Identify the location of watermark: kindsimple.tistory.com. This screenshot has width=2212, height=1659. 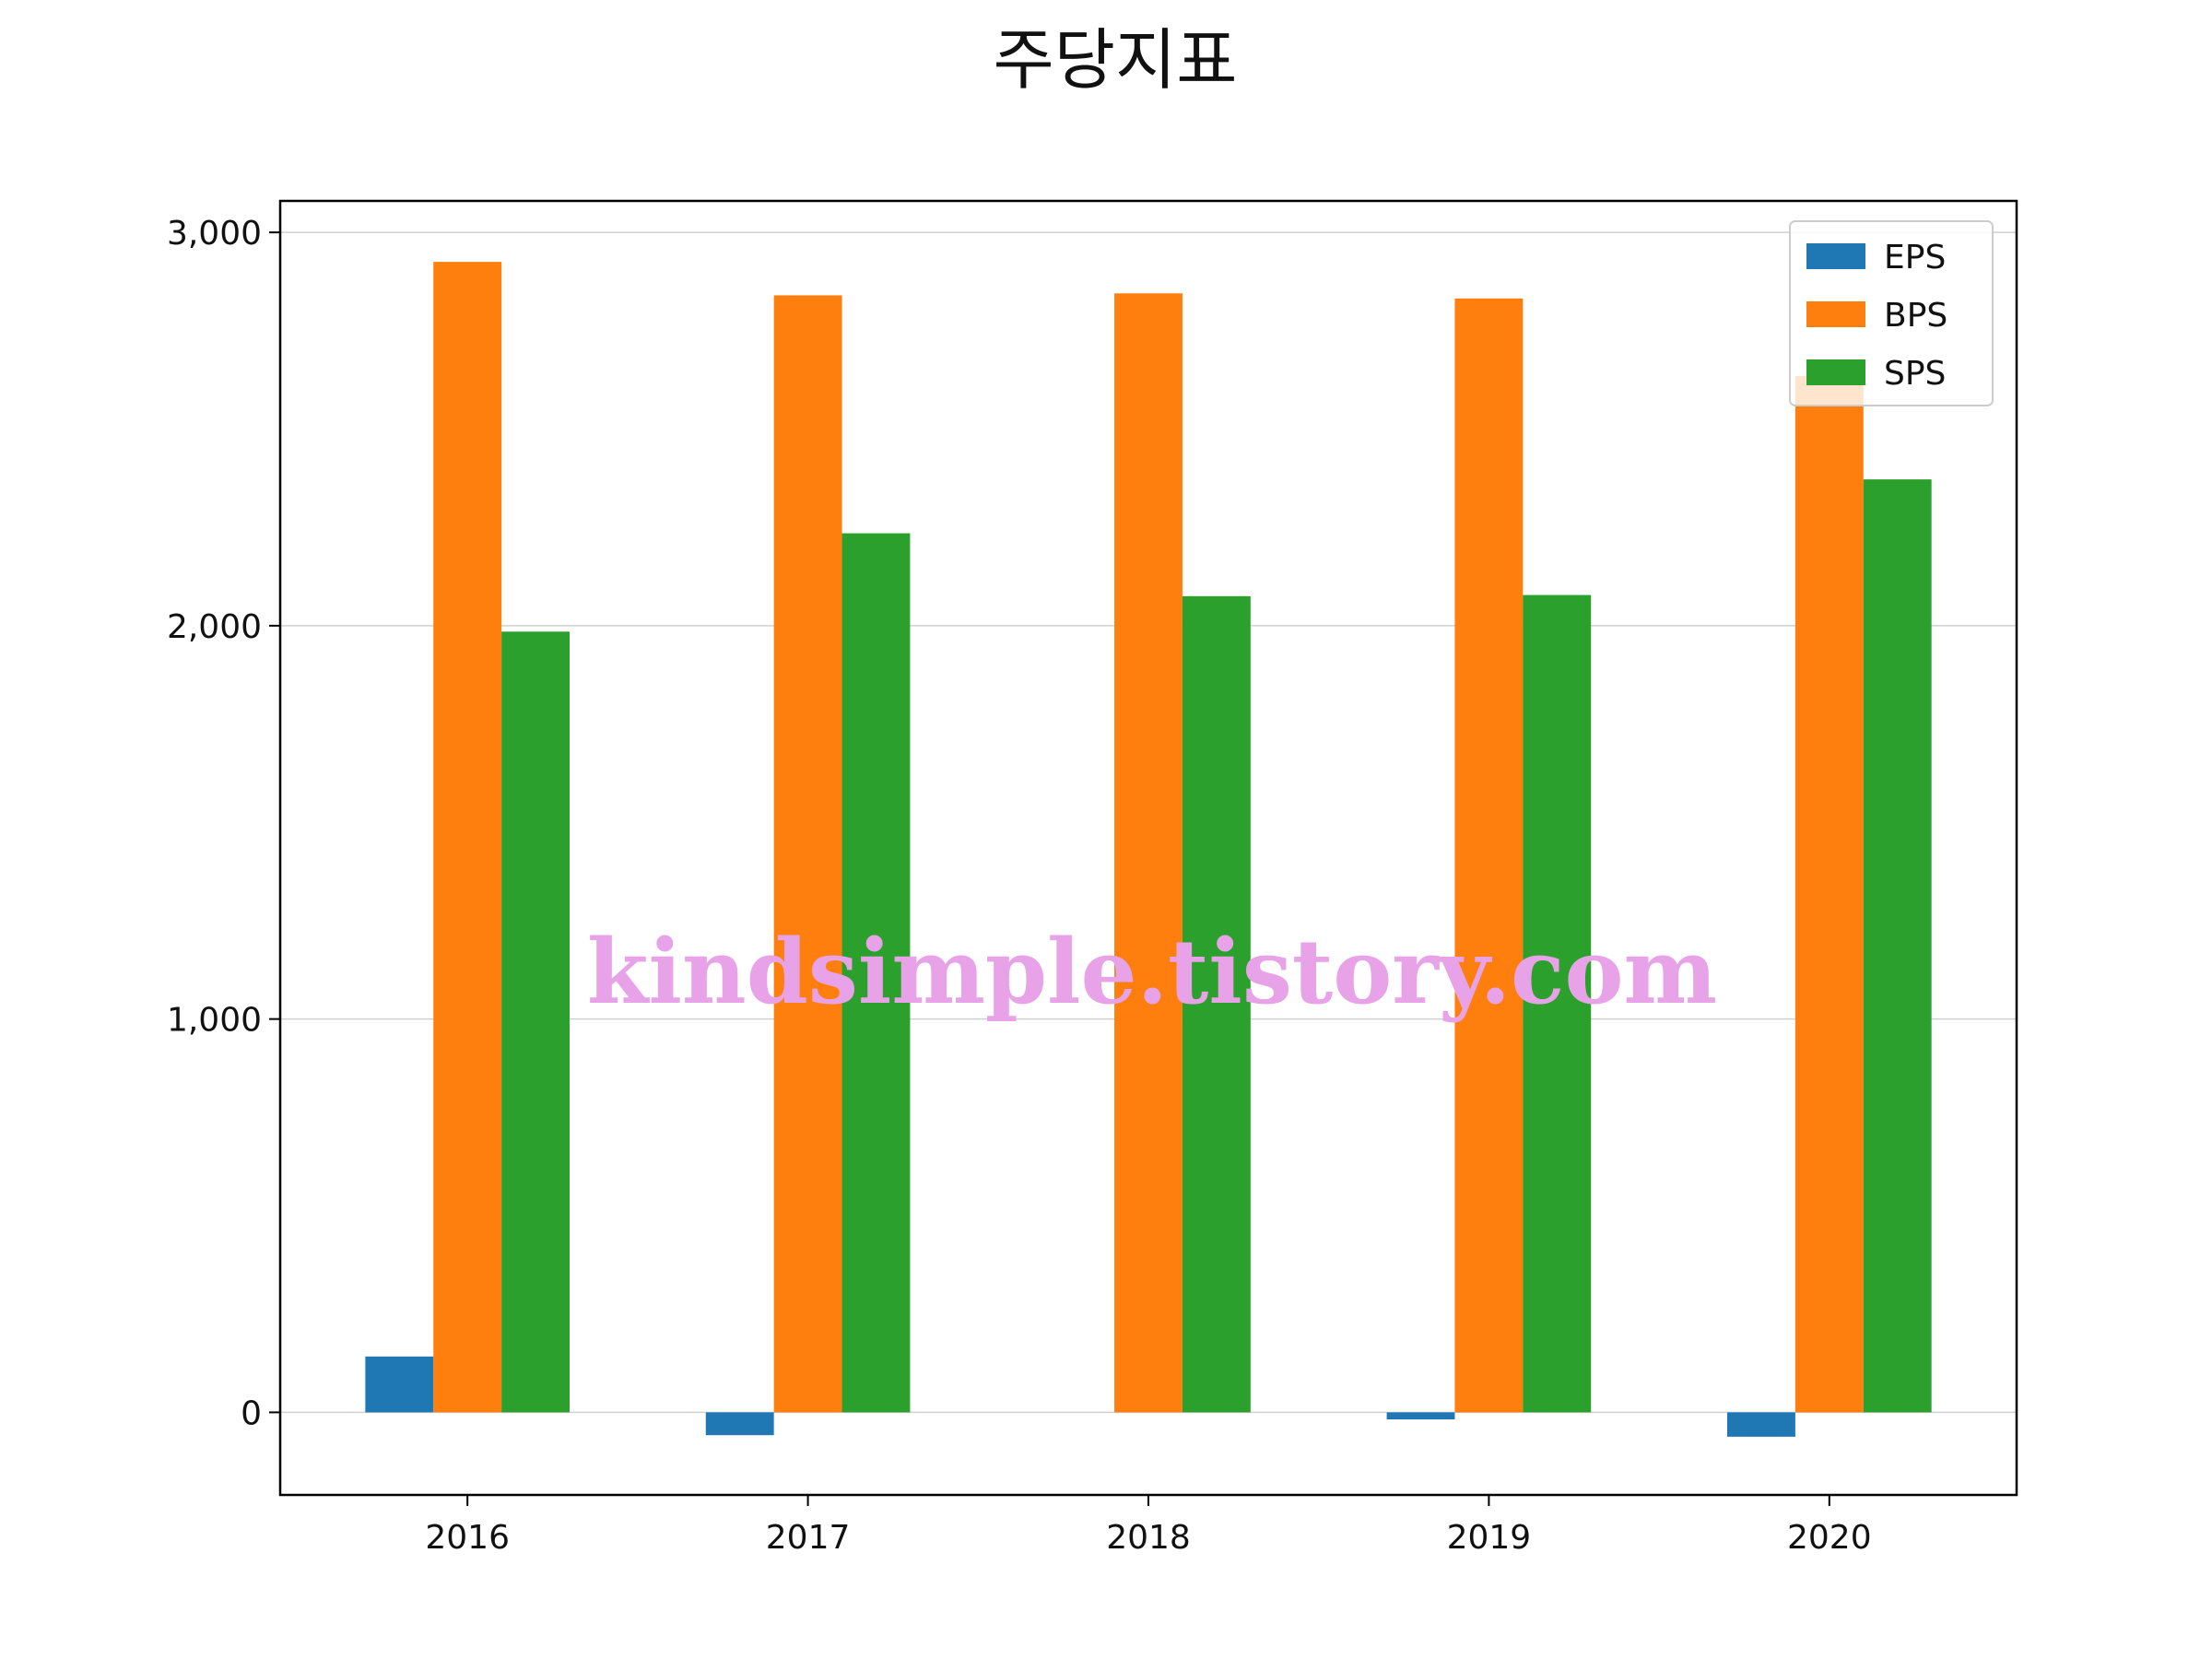
(1152, 972).